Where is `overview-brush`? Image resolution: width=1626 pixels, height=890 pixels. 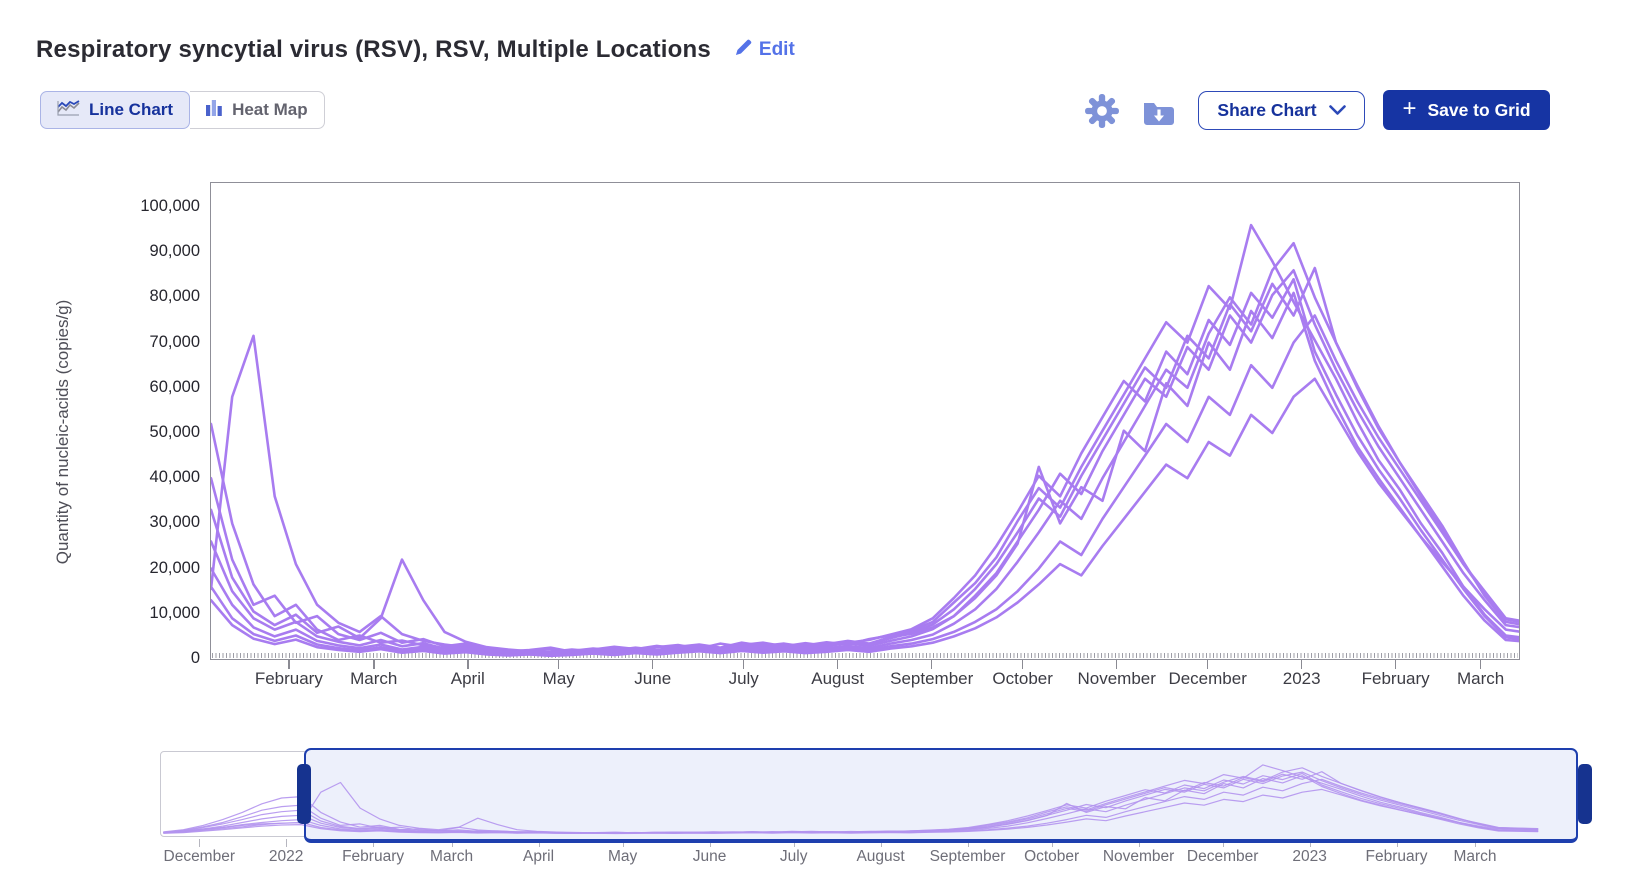
overview-brush is located at coordinates (876, 795).